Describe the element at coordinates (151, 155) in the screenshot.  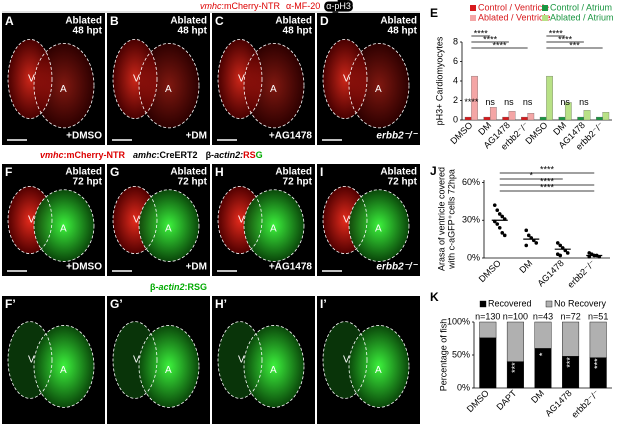
I see `panel-header: vmhc:mCherry-NTR amhc:CreERT2 β-actin2:RSG` at that location.